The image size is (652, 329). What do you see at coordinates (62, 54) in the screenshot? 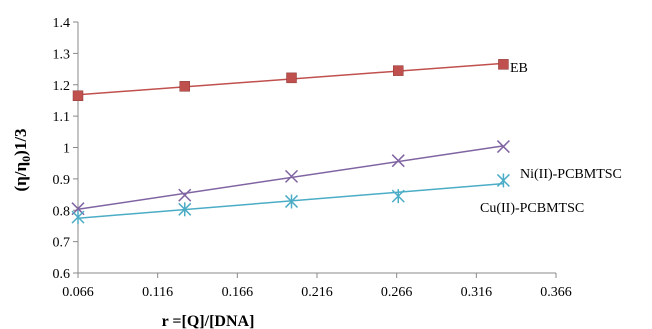
I see `y-tick-label: 1.3` at bounding box center [62, 54].